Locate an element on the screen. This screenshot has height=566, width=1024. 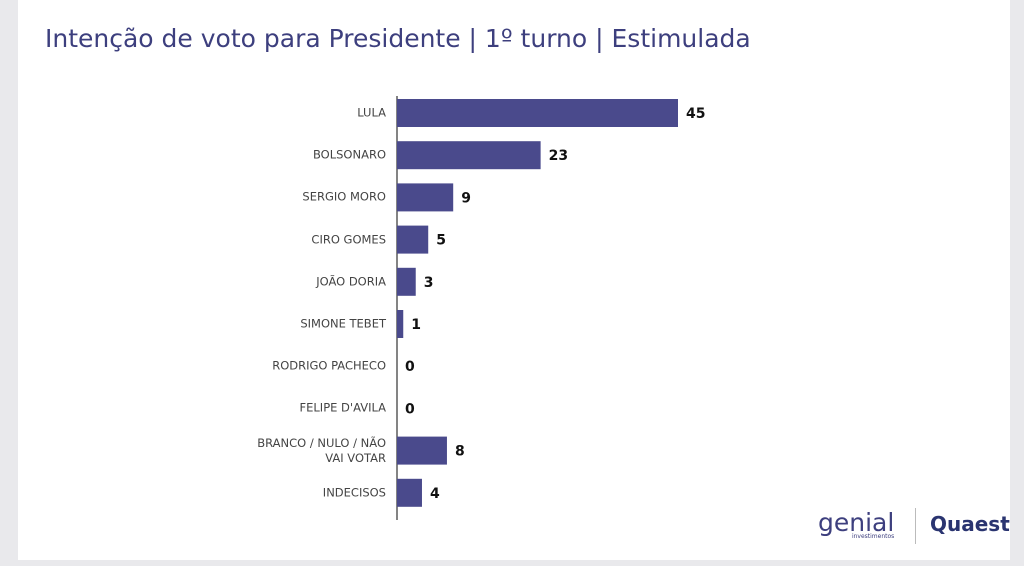
category-label: RODRIGO PACHECO is located at coordinates (329, 365).